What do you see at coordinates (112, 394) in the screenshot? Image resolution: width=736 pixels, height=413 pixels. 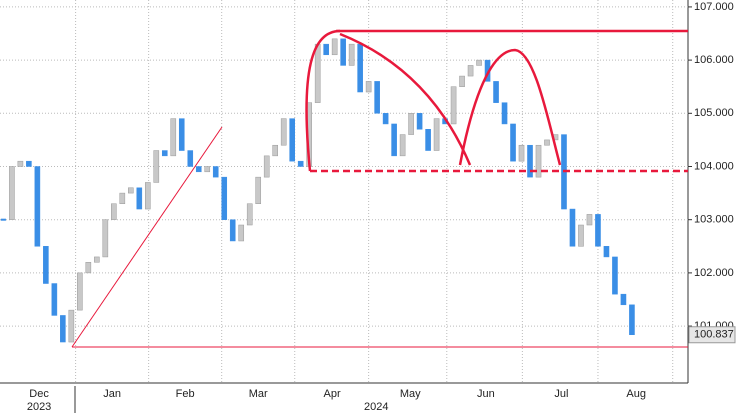 I see `x-tick-label: Jan` at bounding box center [112, 394].